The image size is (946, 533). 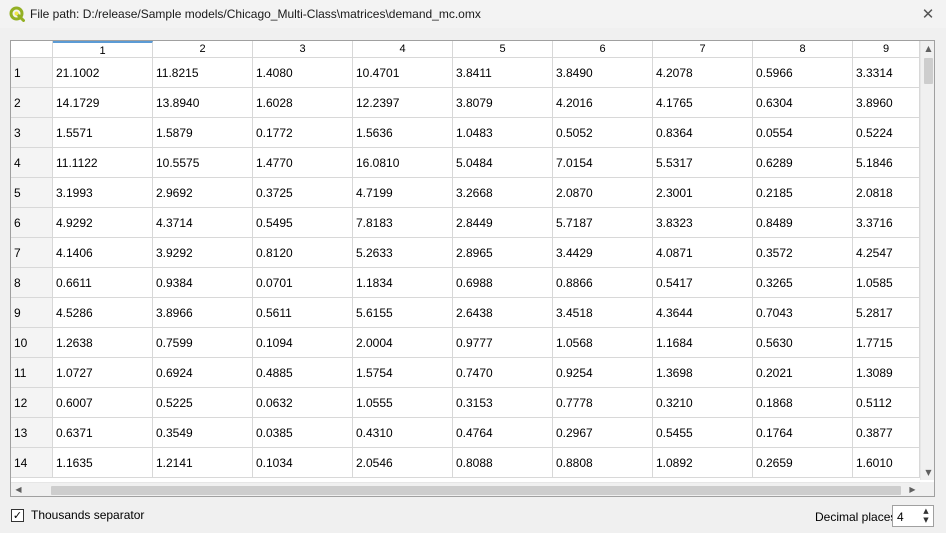 What do you see at coordinates (803, 433) in the screenshot?
I see `table-cell: 0.1764` at bounding box center [803, 433].